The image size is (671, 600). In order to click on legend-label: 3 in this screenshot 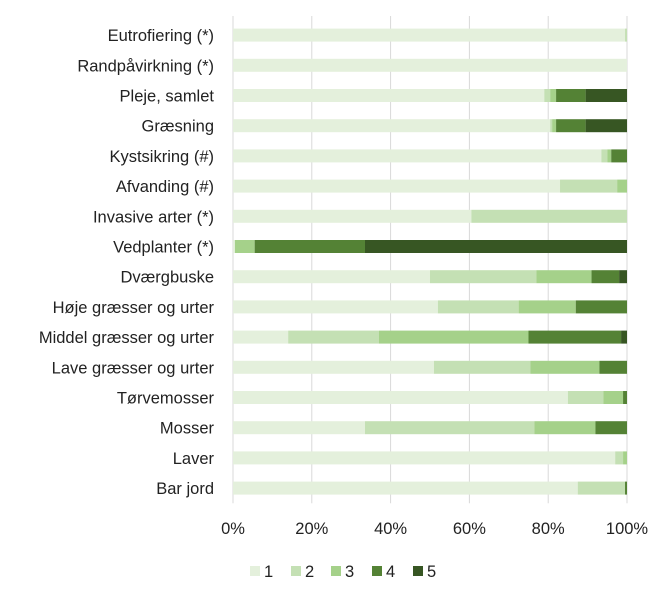, I will do `click(349, 572)`.